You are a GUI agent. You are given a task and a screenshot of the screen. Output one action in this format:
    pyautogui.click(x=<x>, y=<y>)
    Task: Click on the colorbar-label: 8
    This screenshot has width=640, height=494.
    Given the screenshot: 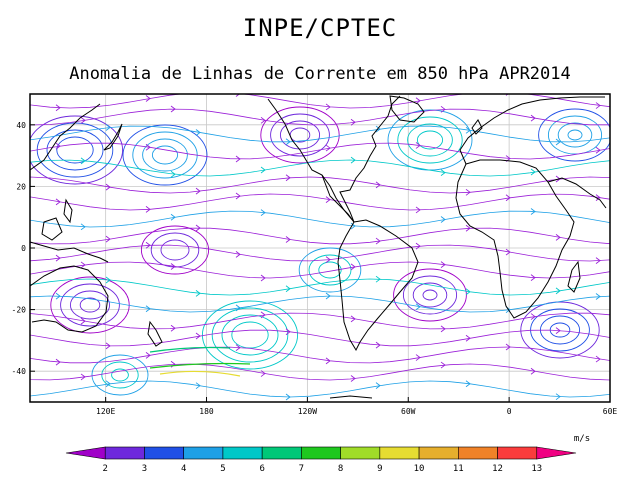 What is the action you would take?
    pyautogui.click(x=340, y=469)
    